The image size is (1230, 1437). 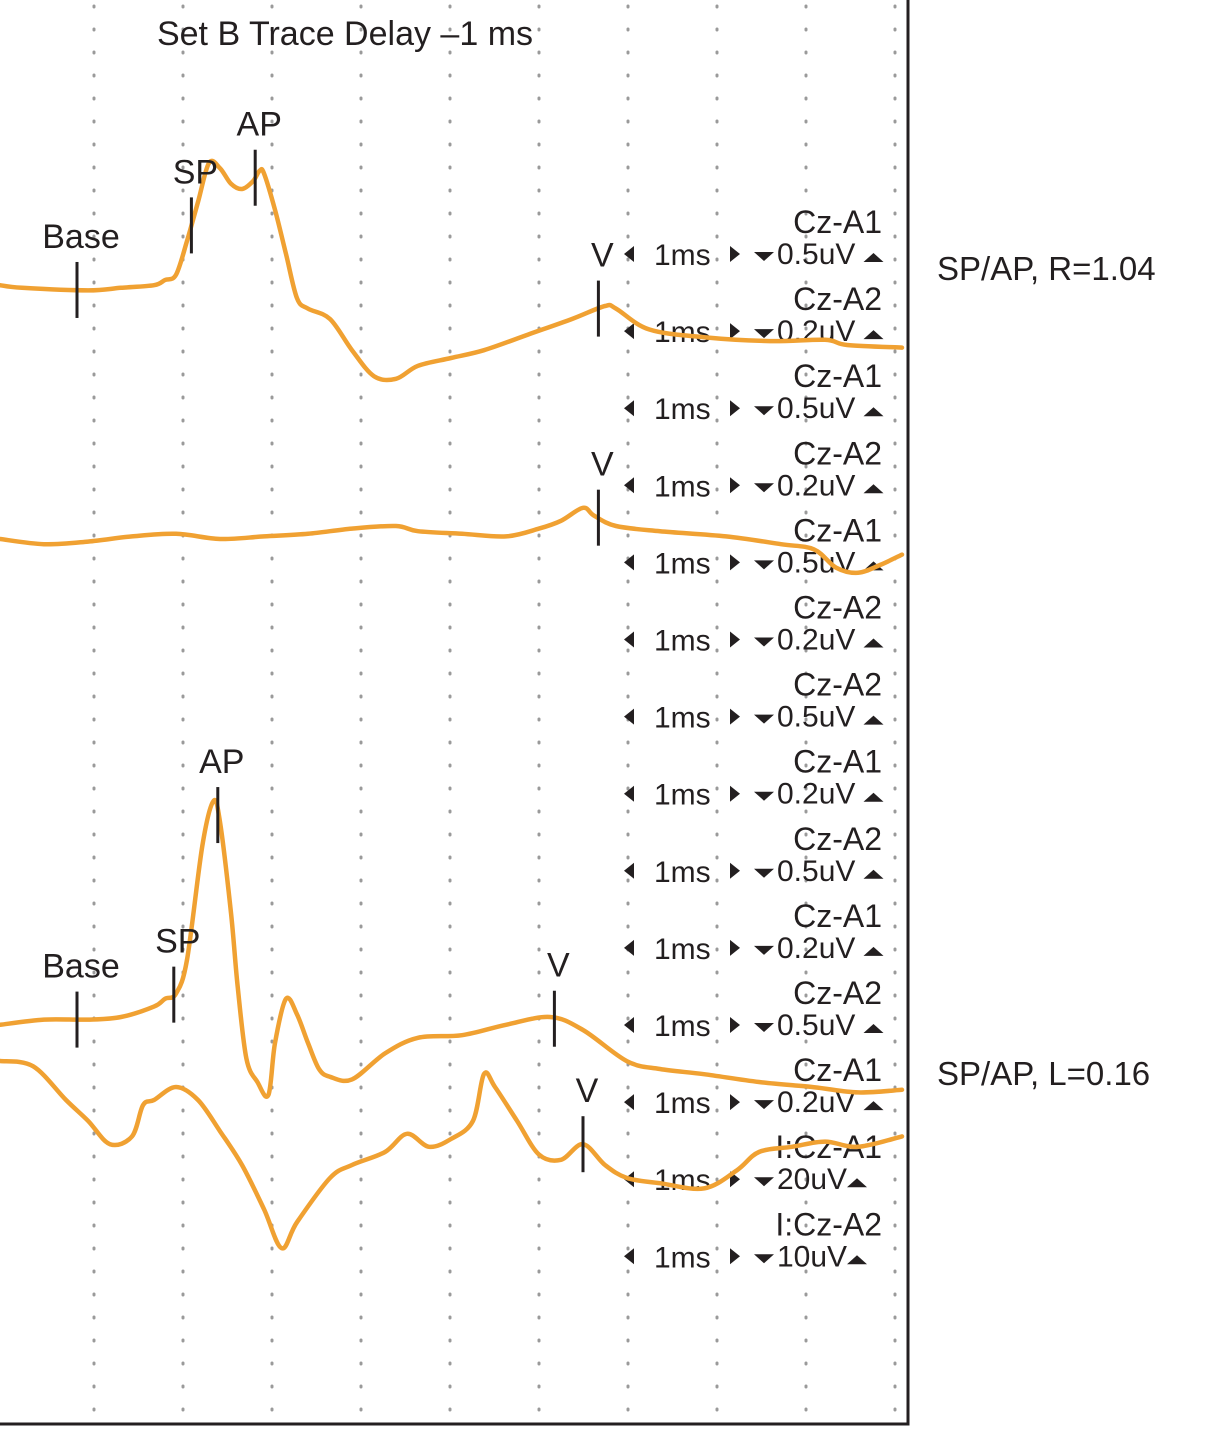 What do you see at coordinates (754, 238) in the screenshot?
I see `channel-row: Cz-A1 1ms 0.5uV` at bounding box center [754, 238].